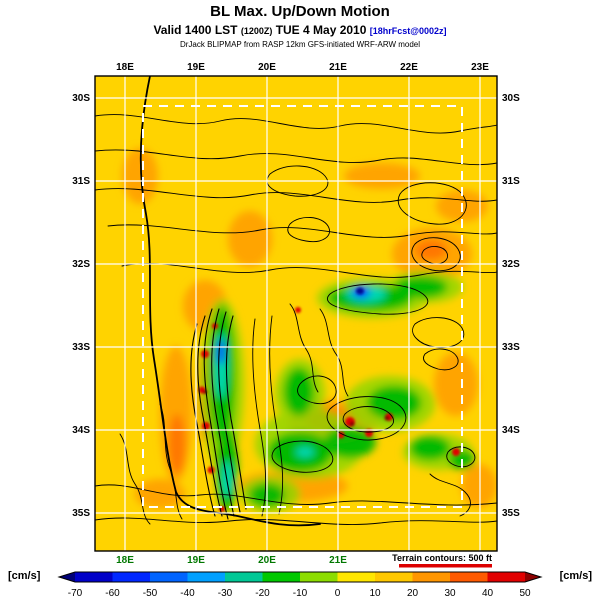 This screenshot has height=600, width=600. I want to click on colorbar-tick: -40, so click(187, 593).